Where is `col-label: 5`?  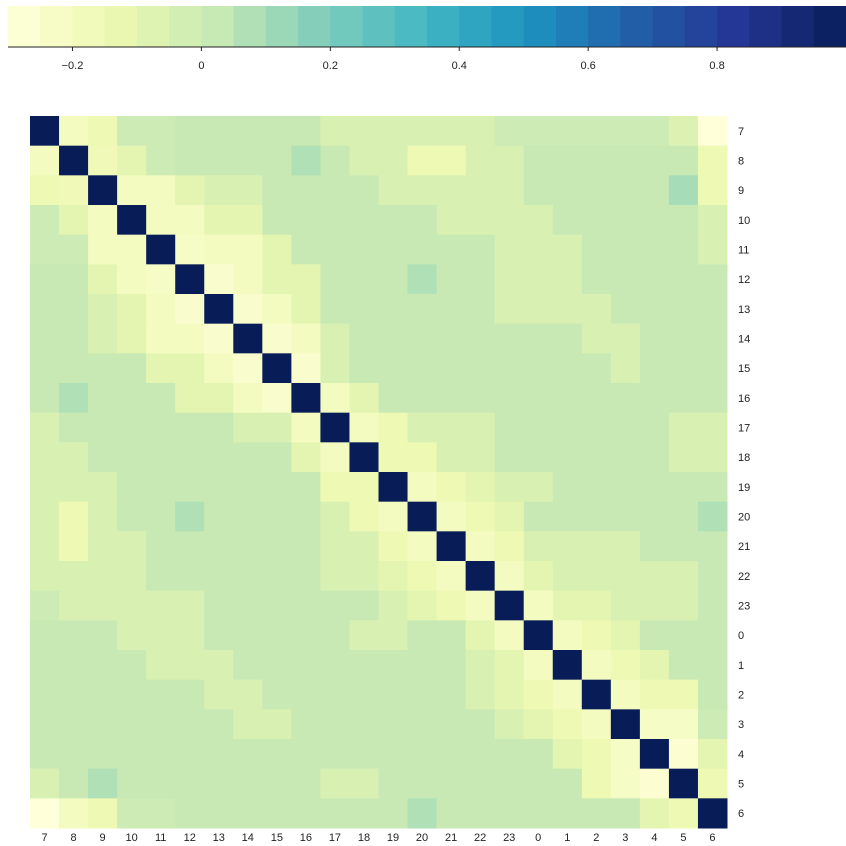
col-label: 5 is located at coordinates (683, 838).